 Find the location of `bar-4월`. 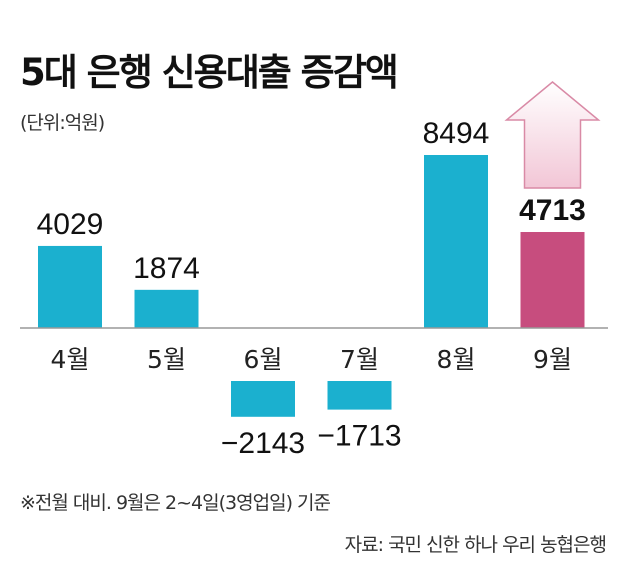

bar-4월 is located at coordinates (70, 286).